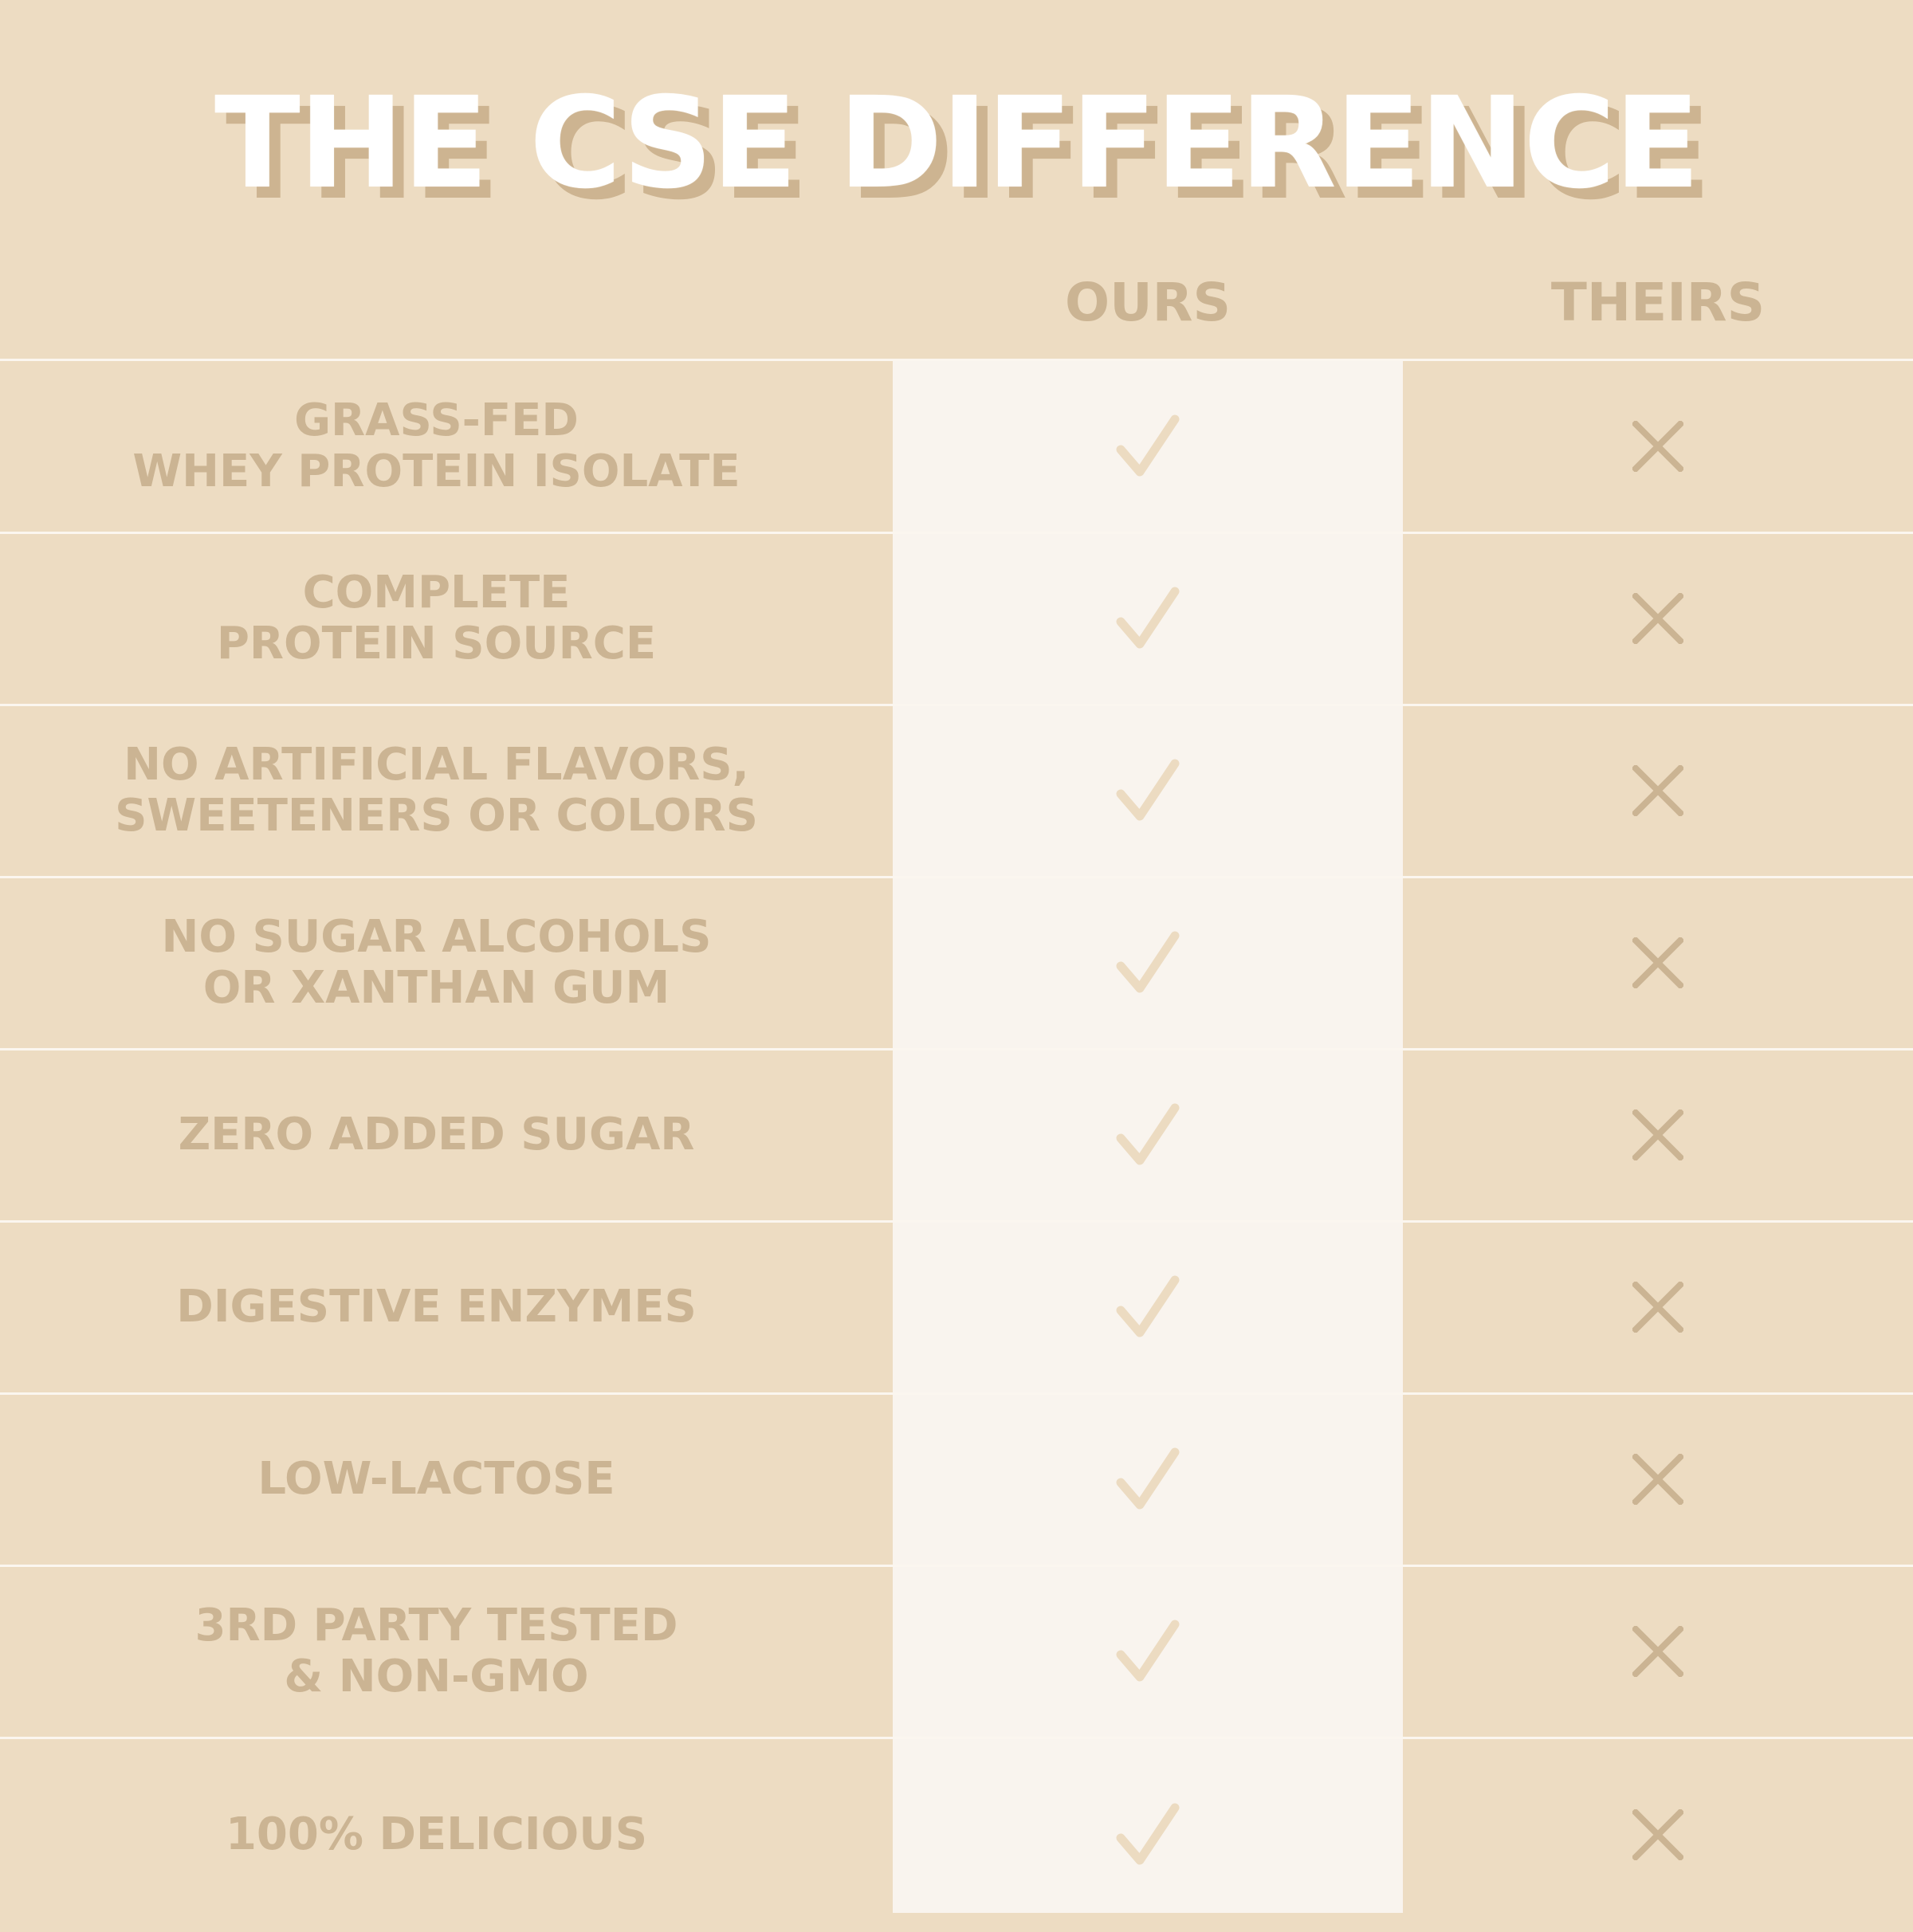 The width and height of the screenshot is (1913, 1932). I want to click on row-label: 3RD PARTY TESTED & NON-GMO, so click(436, 1651).